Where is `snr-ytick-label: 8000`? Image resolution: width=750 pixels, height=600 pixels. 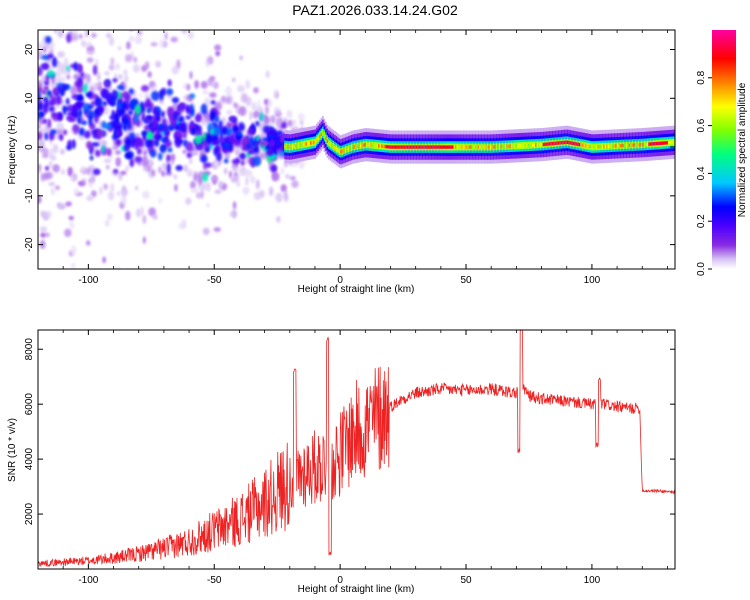 snr-ytick-label: 8000 is located at coordinates (29, 349).